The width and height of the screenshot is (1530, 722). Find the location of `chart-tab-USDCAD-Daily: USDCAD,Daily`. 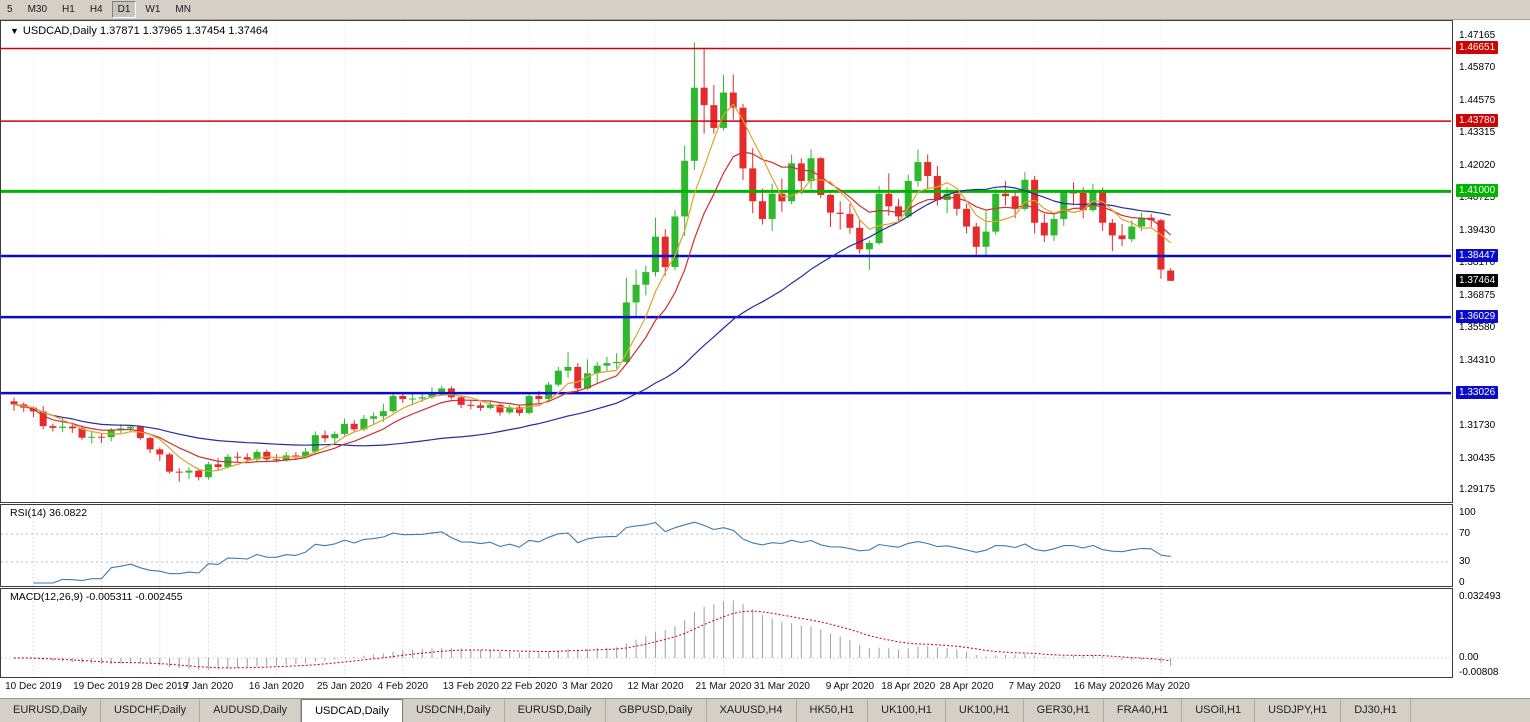

chart-tab-USDCAD-Daily: USDCAD,Daily is located at coordinates (352, 710).